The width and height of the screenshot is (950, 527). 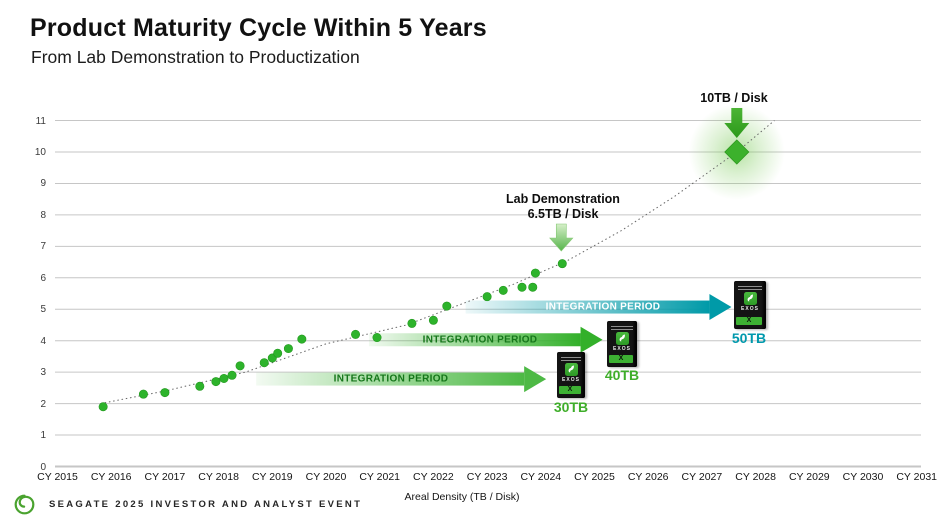 I want to click on x-tick-label: CY 2026, so click(x=648, y=477).